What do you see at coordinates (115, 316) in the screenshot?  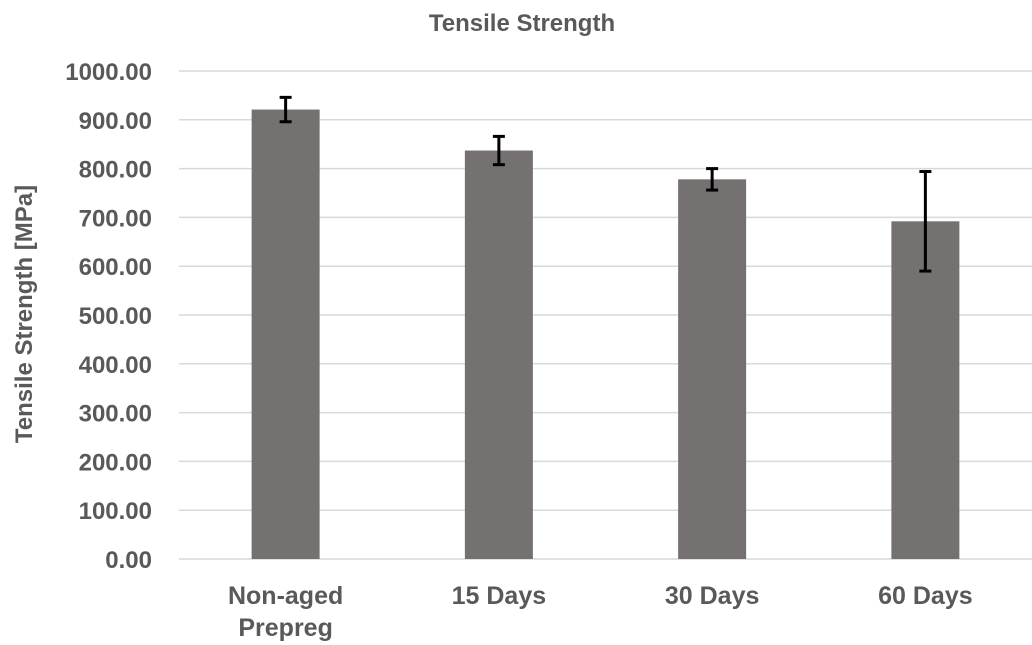 I see `y-tick-label: 500.00` at bounding box center [115, 316].